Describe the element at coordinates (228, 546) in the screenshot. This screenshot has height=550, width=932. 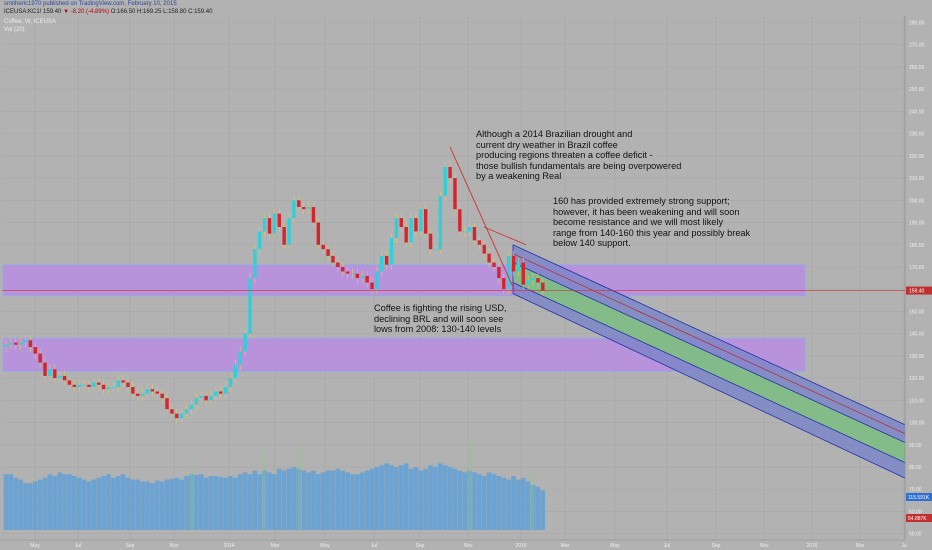
I see `x-tick-label: 2014` at that location.